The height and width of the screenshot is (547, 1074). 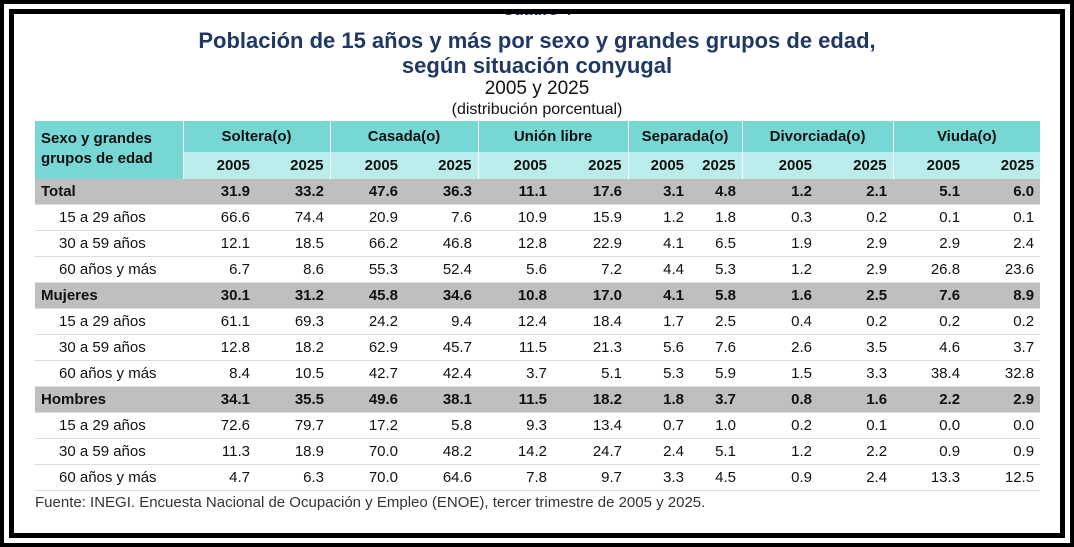 What do you see at coordinates (367, 347) in the screenshot?
I see `cell: 62.9` at bounding box center [367, 347].